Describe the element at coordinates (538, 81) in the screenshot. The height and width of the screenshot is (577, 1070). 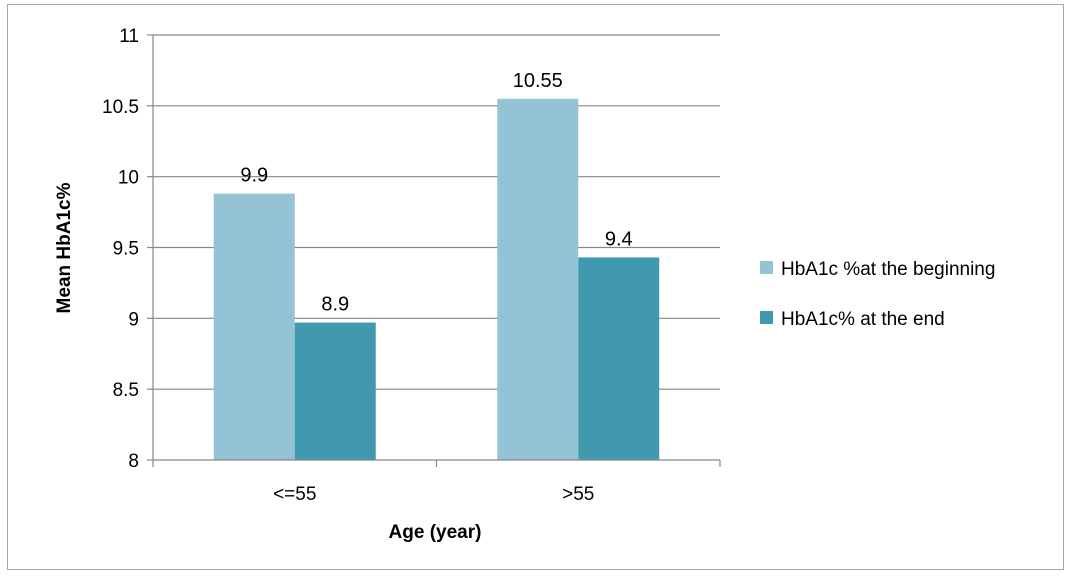
I see `data-label: 10.55` at that location.